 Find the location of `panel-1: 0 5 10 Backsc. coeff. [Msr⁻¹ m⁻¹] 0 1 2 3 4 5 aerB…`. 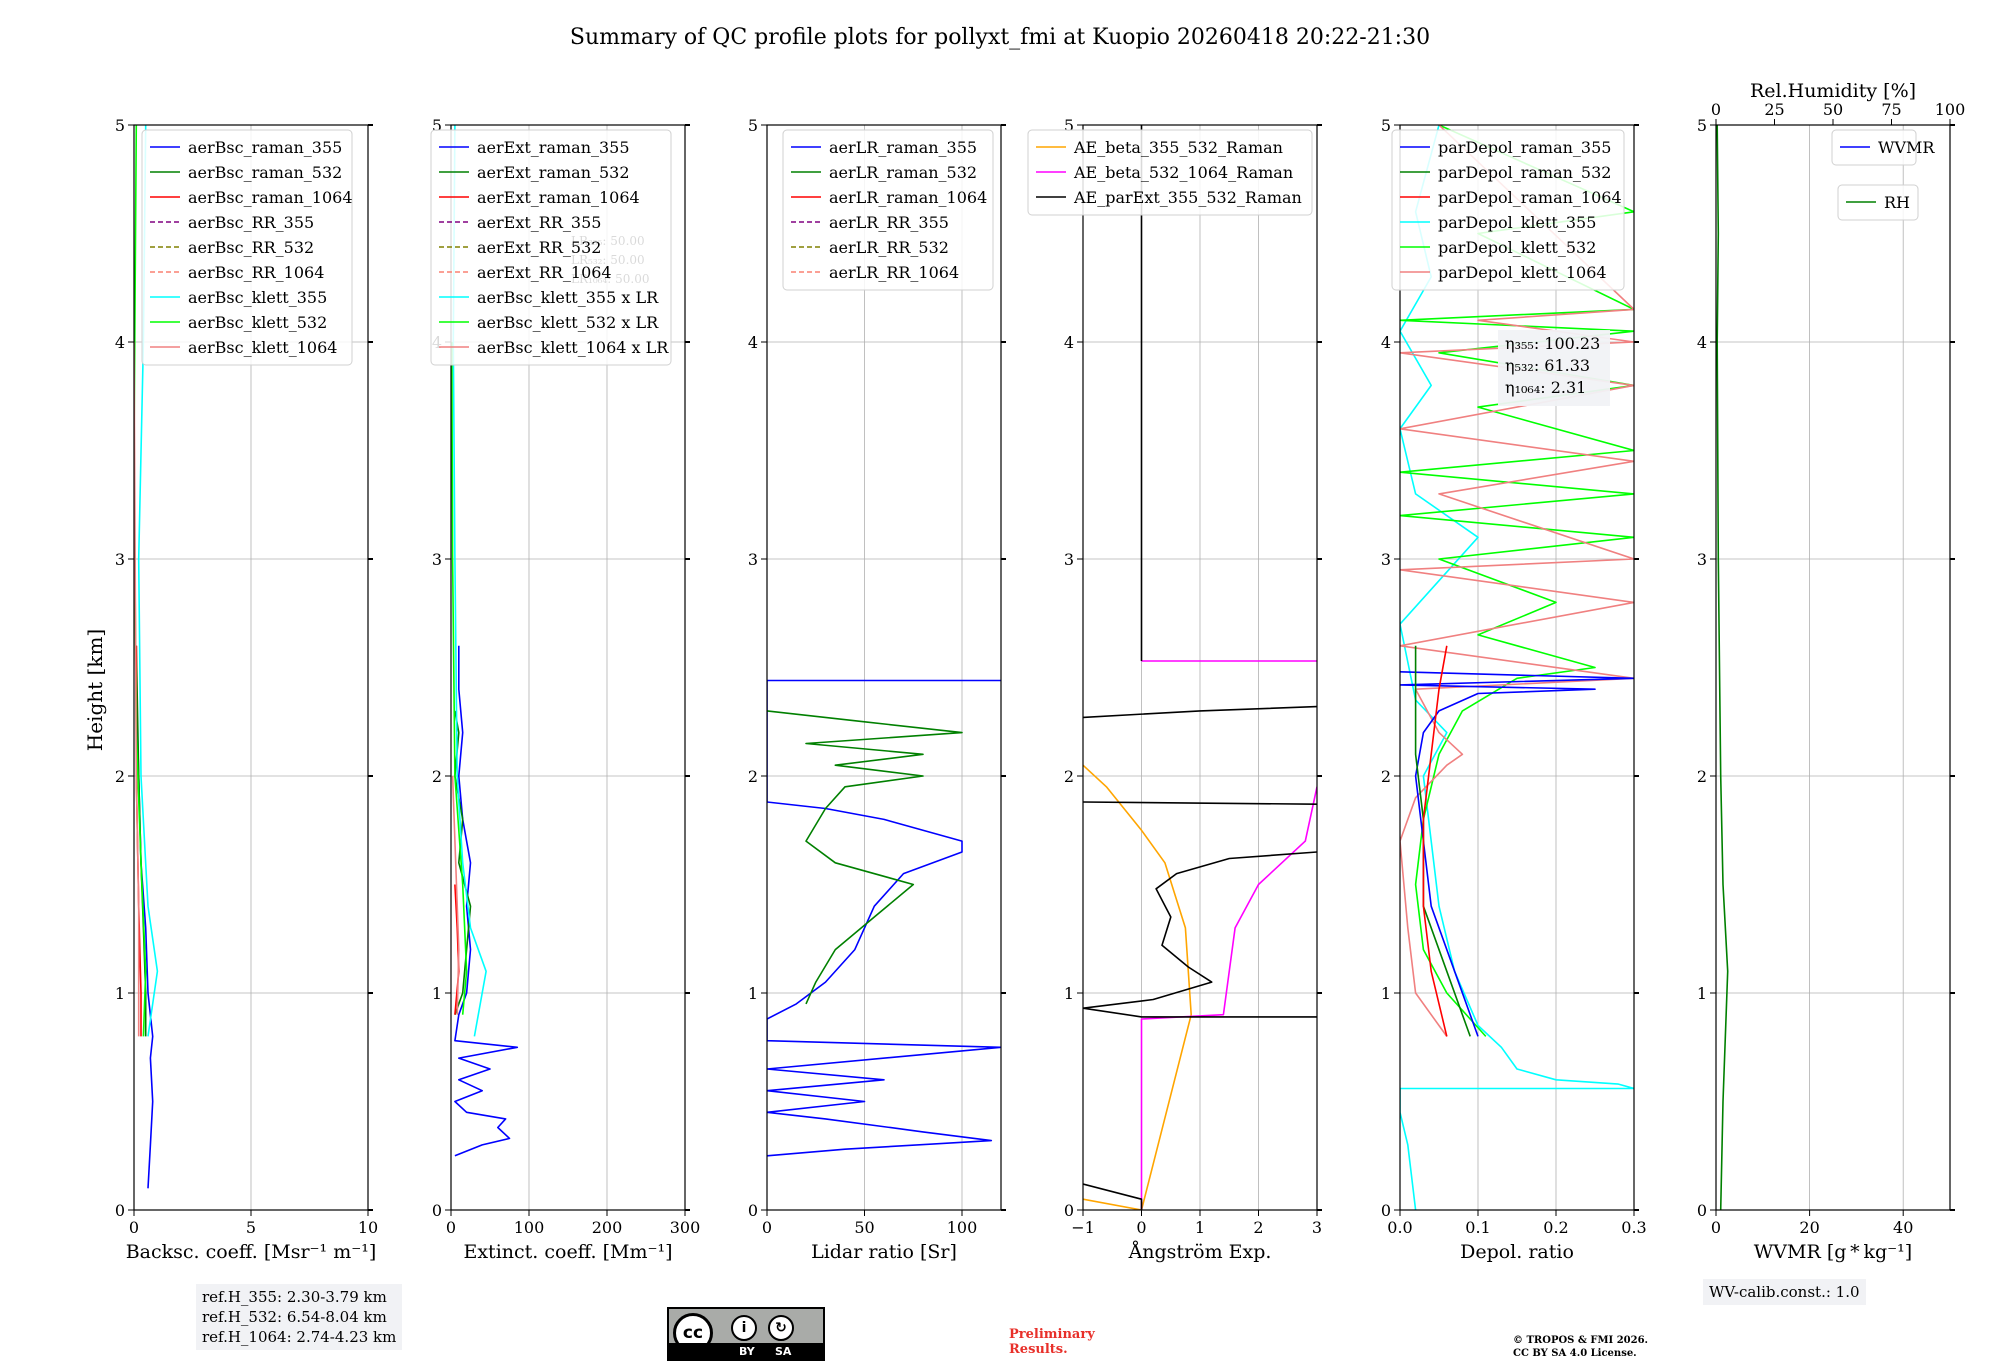

panel-1: 0 5 10 Backsc. coeff. [Msr⁻¹ m⁻¹] 0 1 2 3 4 5 aerB… is located at coordinates (246, 689).